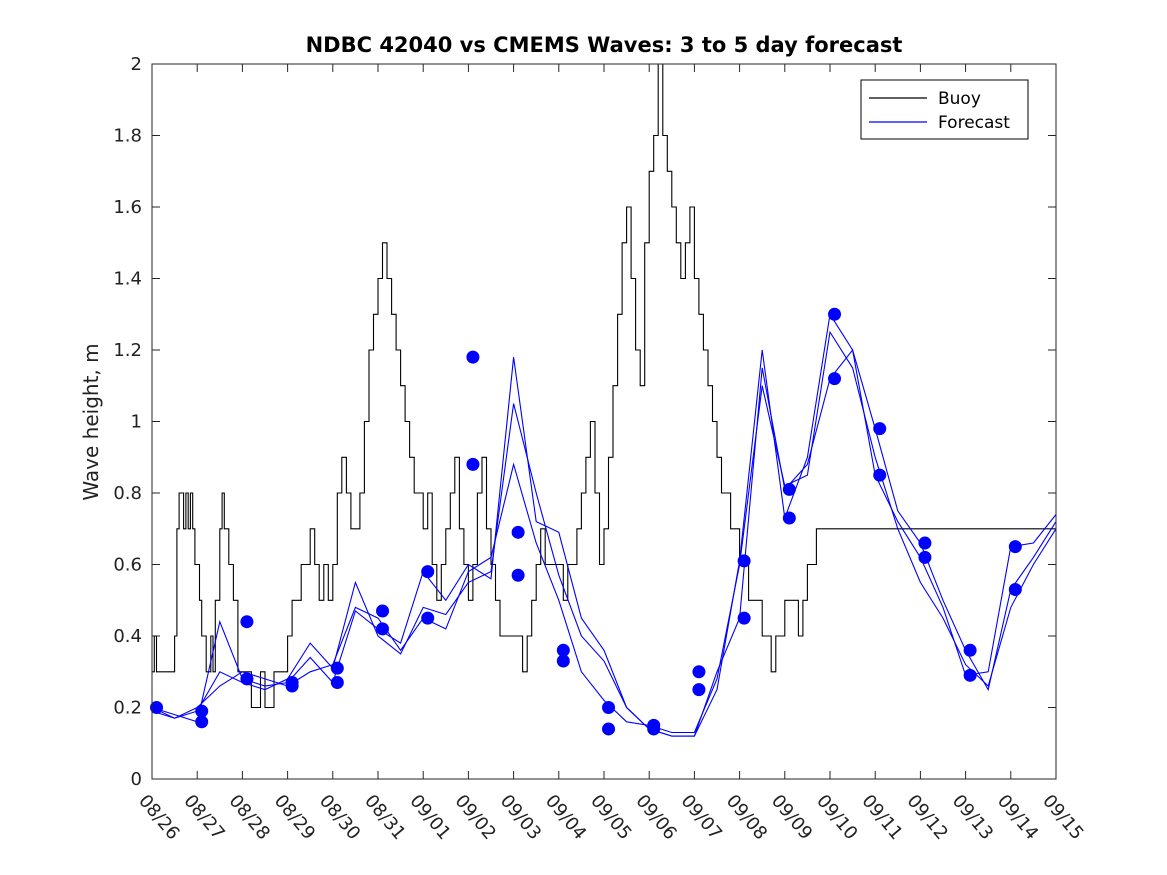 The width and height of the screenshot is (1167, 875). What do you see at coordinates (136, 779) in the screenshot?
I see `y-tick-label: 0` at bounding box center [136, 779].